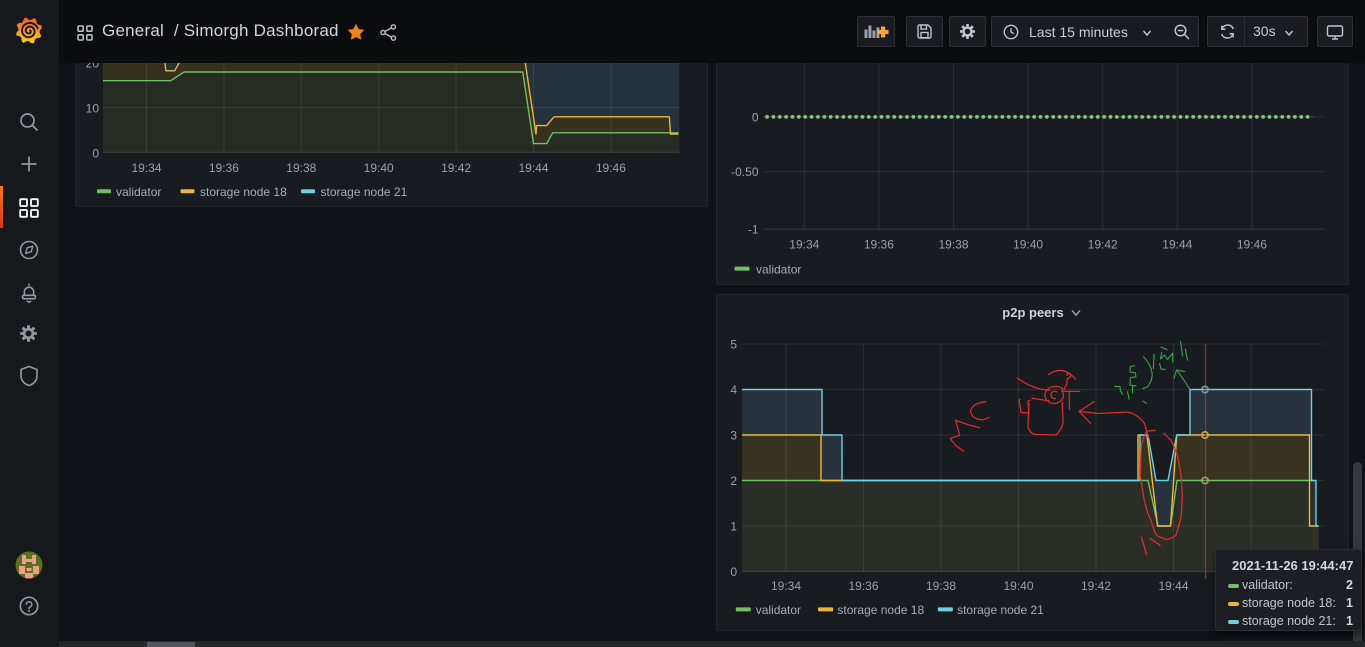  Describe the element at coordinates (733, 481) in the screenshot. I see `svg-text: 2` at that location.